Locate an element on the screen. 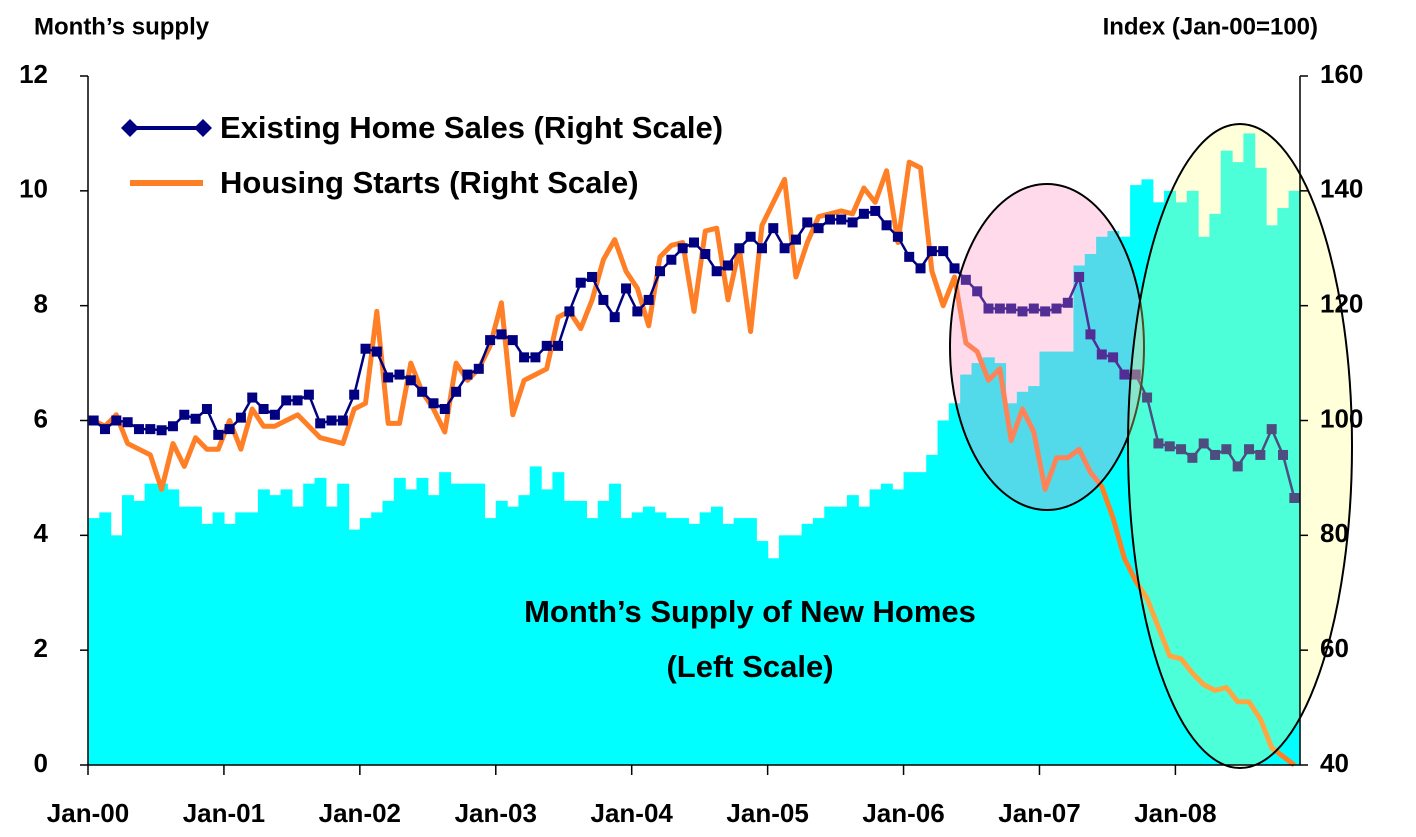 The image size is (1416, 837). x-tick-label: Jan-02 is located at coordinates (360, 813).